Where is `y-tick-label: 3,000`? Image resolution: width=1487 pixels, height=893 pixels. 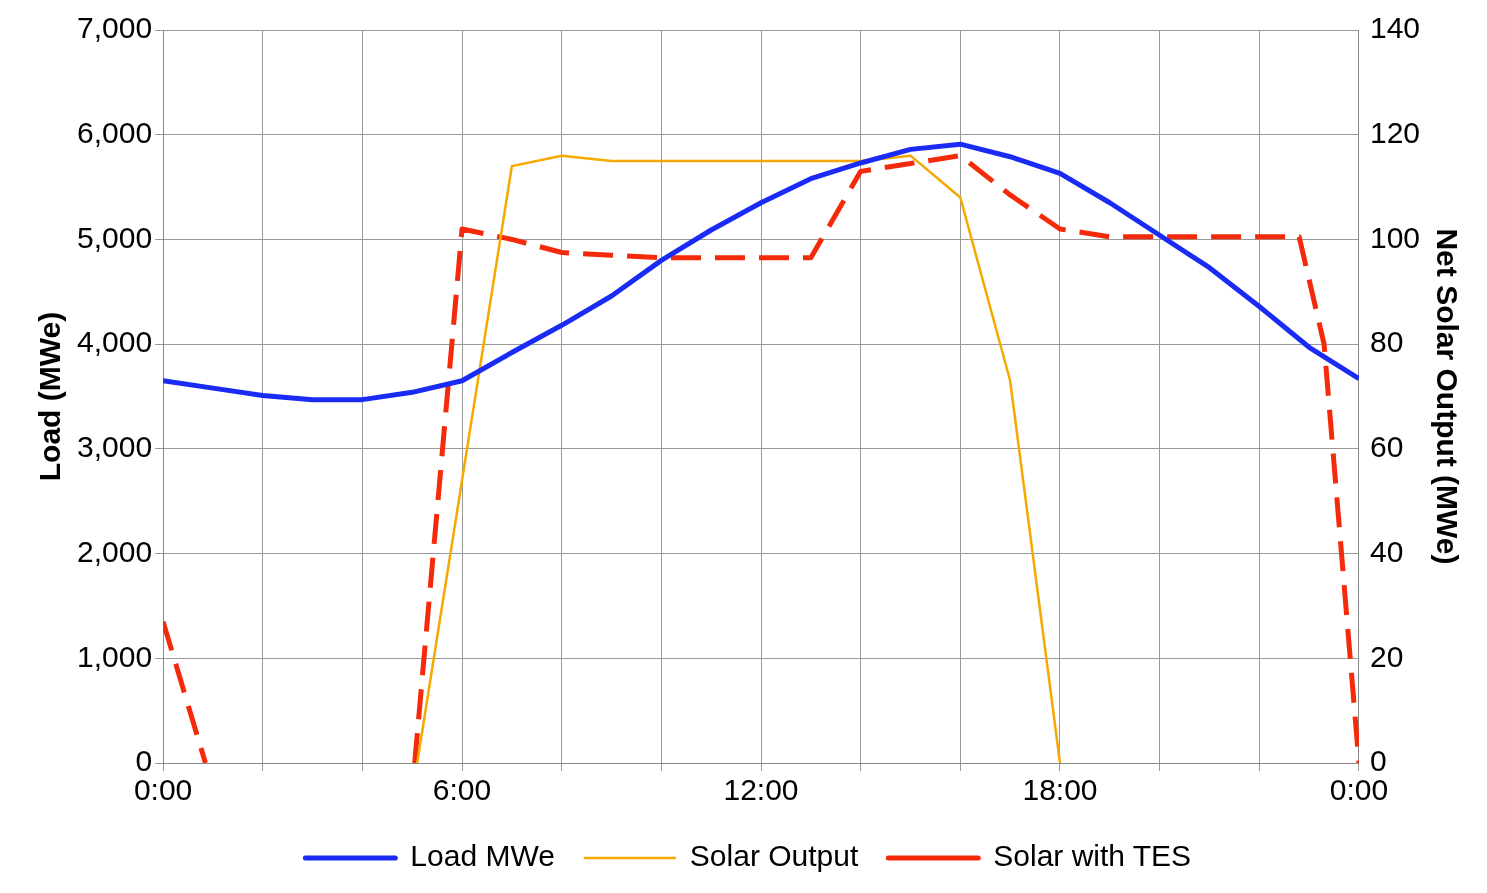
y-tick-label: 3,000 is located at coordinates (115, 447).